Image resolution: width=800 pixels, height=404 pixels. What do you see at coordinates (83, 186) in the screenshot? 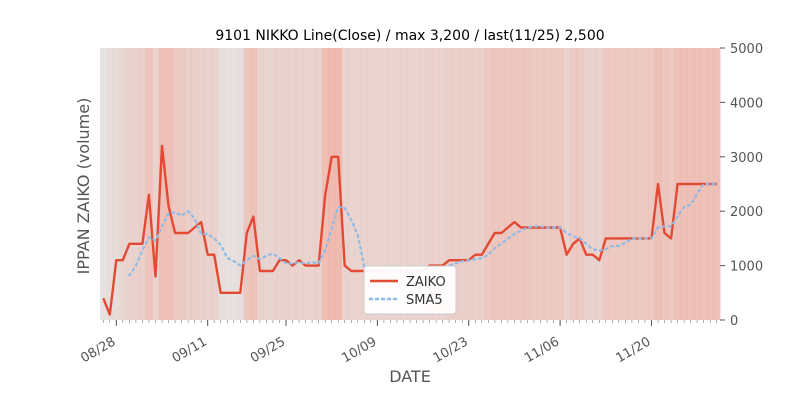
I see `y-axis-label: IPPAN ZAIKO (volume)` at bounding box center [83, 186].